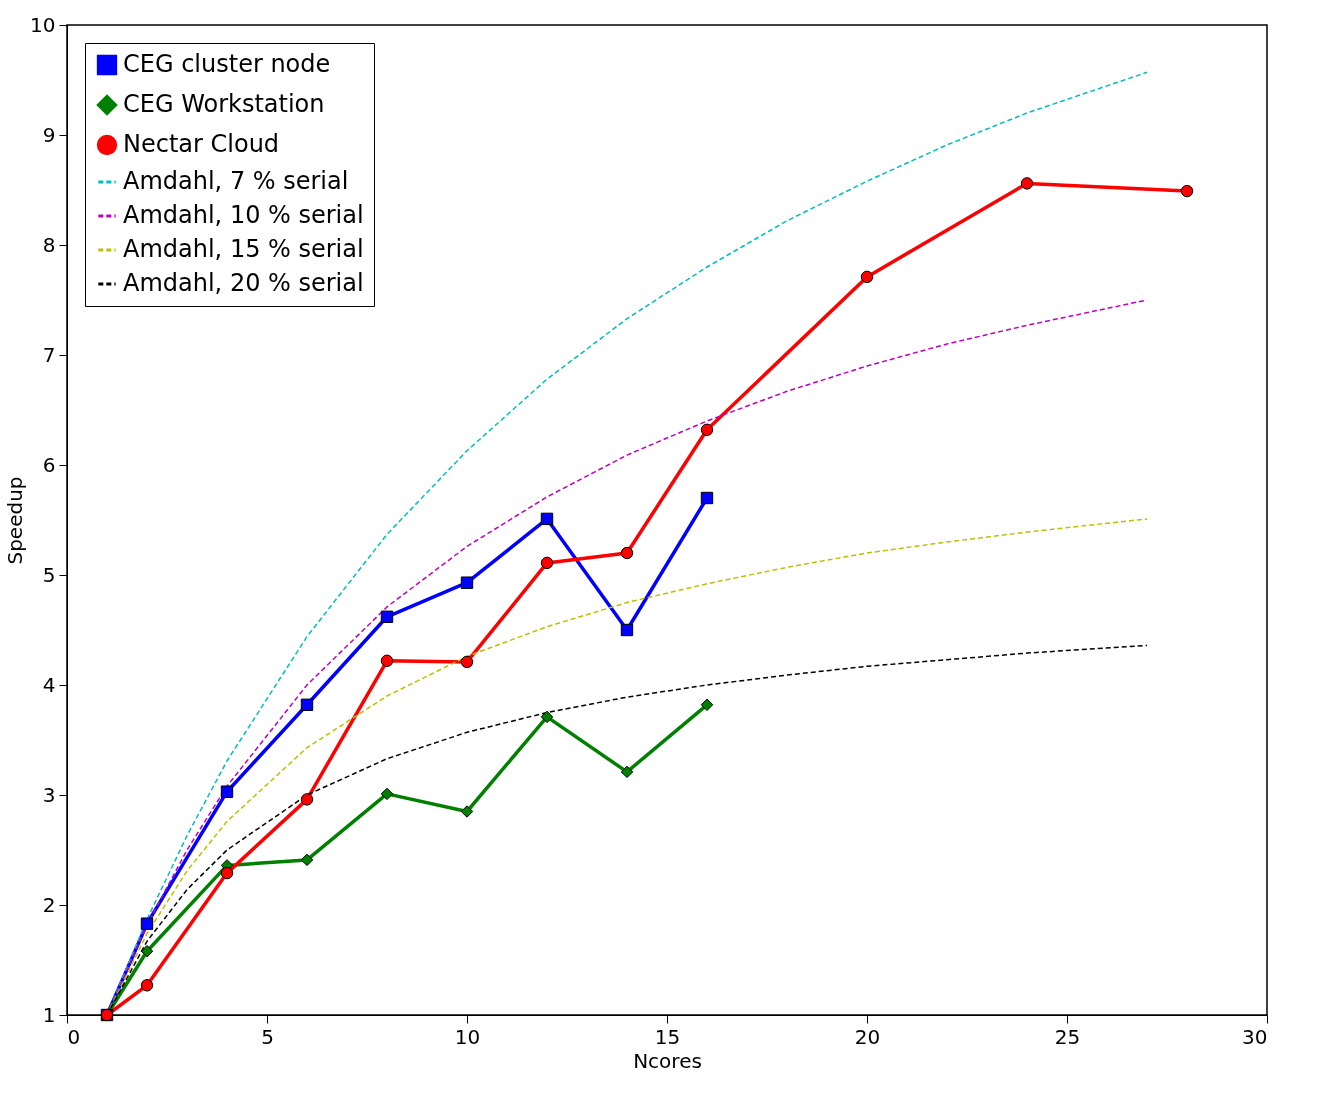 This screenshot has width=1331, height=1095. I want to click on y-tick-label: 2, so click(49, 904).